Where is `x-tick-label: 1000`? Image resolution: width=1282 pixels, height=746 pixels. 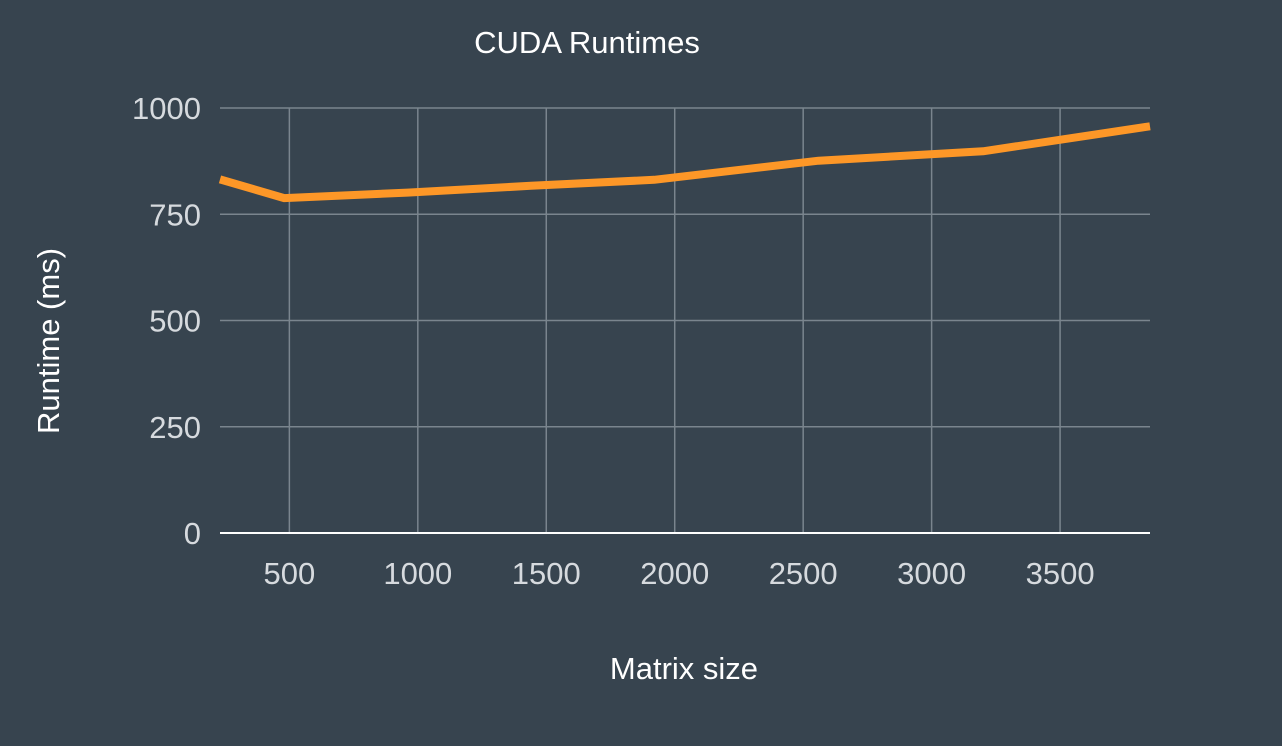
x-tick-label: 1000 is located at coordinates (417, 573).